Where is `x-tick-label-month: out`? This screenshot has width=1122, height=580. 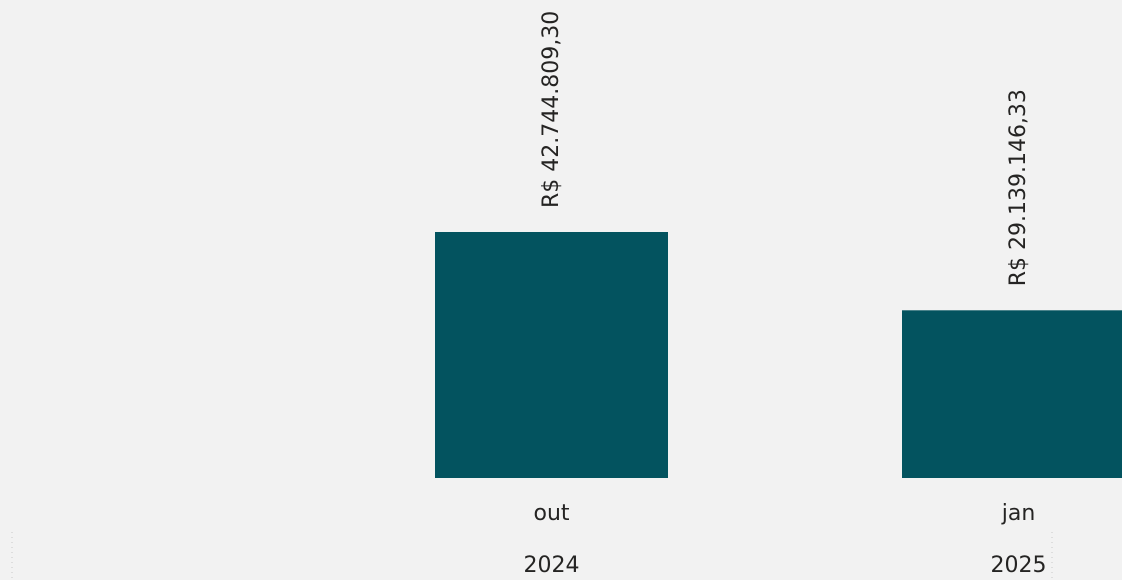
x-tick-label-month: out is located at coordinates (551, 513).